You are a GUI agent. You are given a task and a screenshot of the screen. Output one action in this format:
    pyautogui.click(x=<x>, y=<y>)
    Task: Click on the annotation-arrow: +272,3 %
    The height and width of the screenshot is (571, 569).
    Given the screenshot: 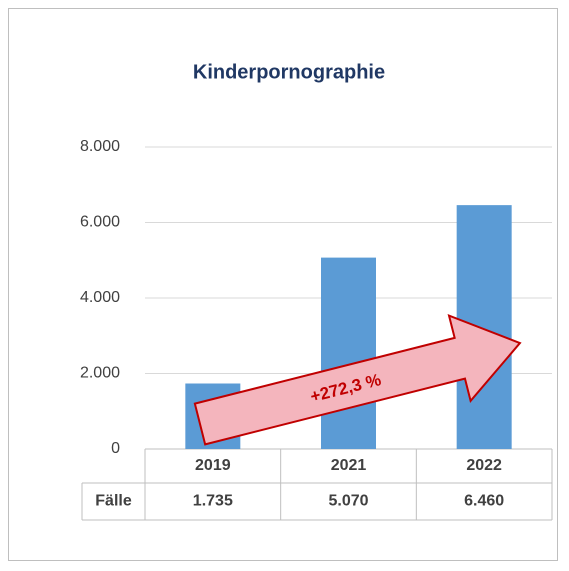 What is the action you would take?
    pyautogui.click(x=357, y=379)
    